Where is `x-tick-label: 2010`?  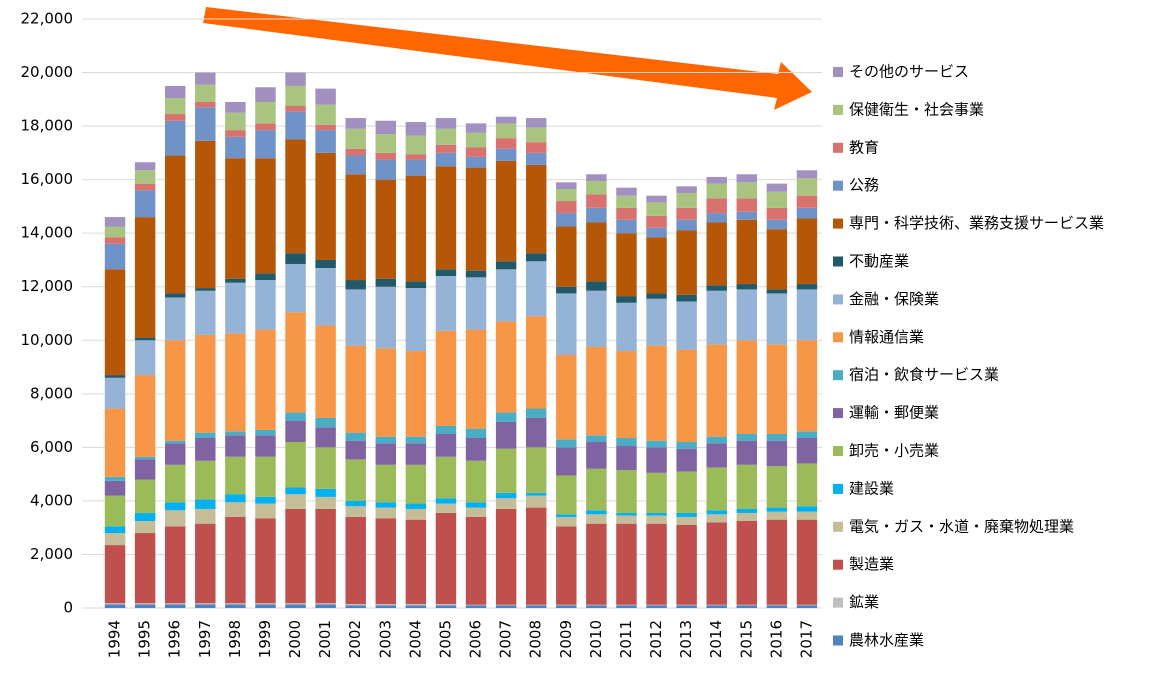
x-tick-label: 2010 is located at coordinates (596, 639).